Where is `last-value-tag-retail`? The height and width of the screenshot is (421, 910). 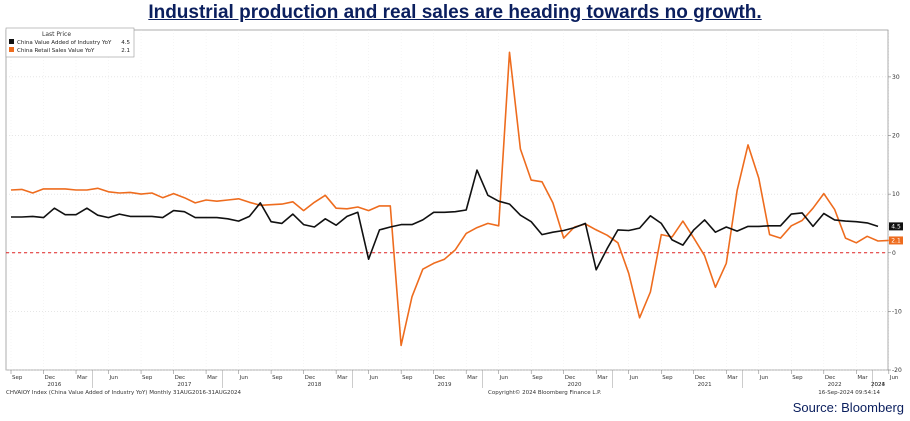
last-value-tag-retail is located at coordinates (896, 240).